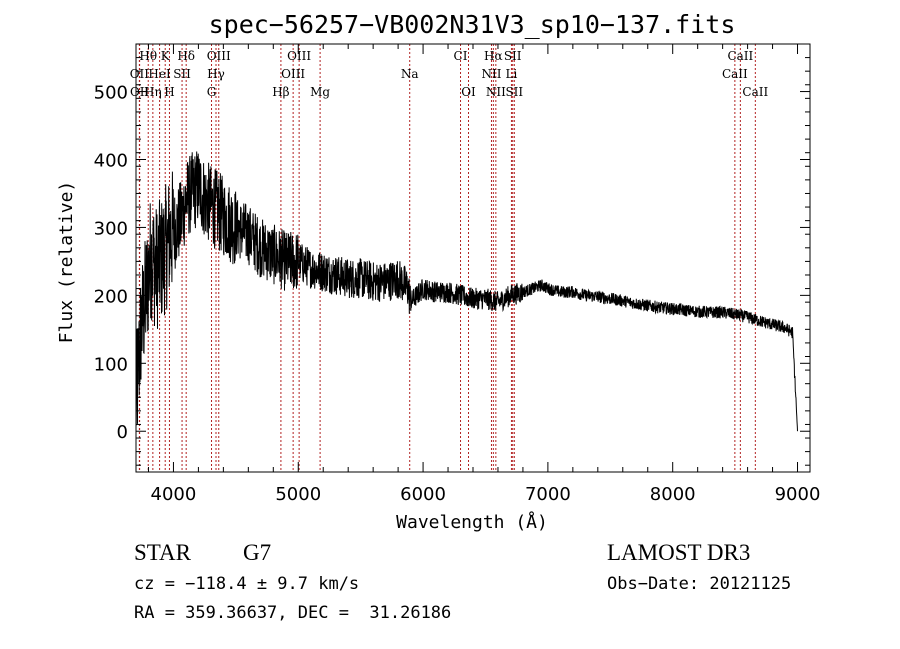 This screenshot has height=649, width=900. I want to click on line-label: Hβ, so click(280, 92).